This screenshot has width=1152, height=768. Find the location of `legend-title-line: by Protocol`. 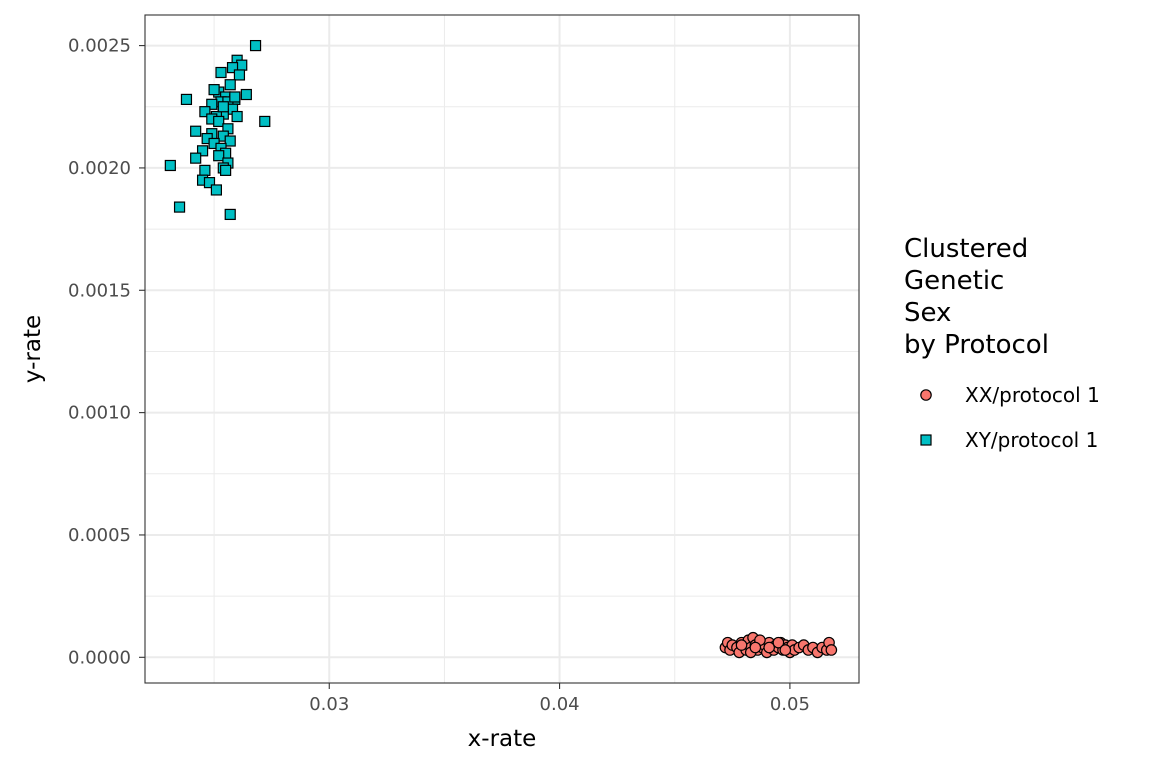

legend-title-line: by Protocol is located at coordinates (976, 345).